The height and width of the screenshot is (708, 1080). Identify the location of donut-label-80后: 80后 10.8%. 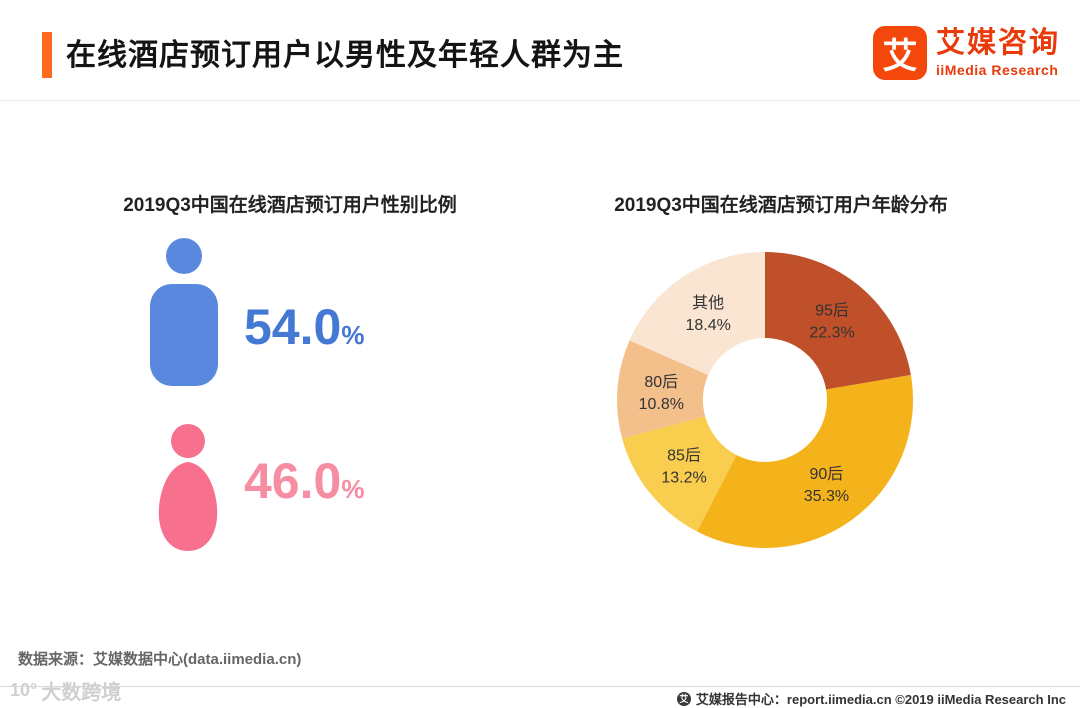
(661, 393).